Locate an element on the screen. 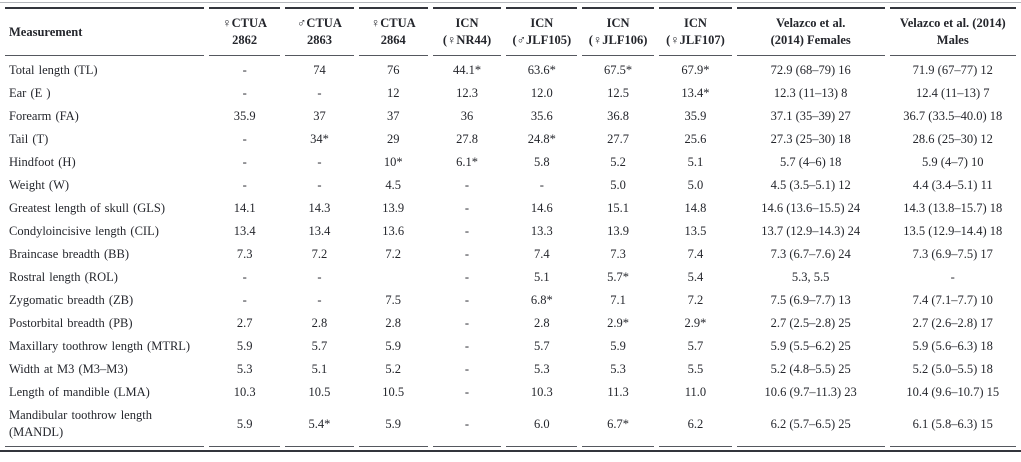  table-cell: 2.9* is located at coordinates (695, 323).